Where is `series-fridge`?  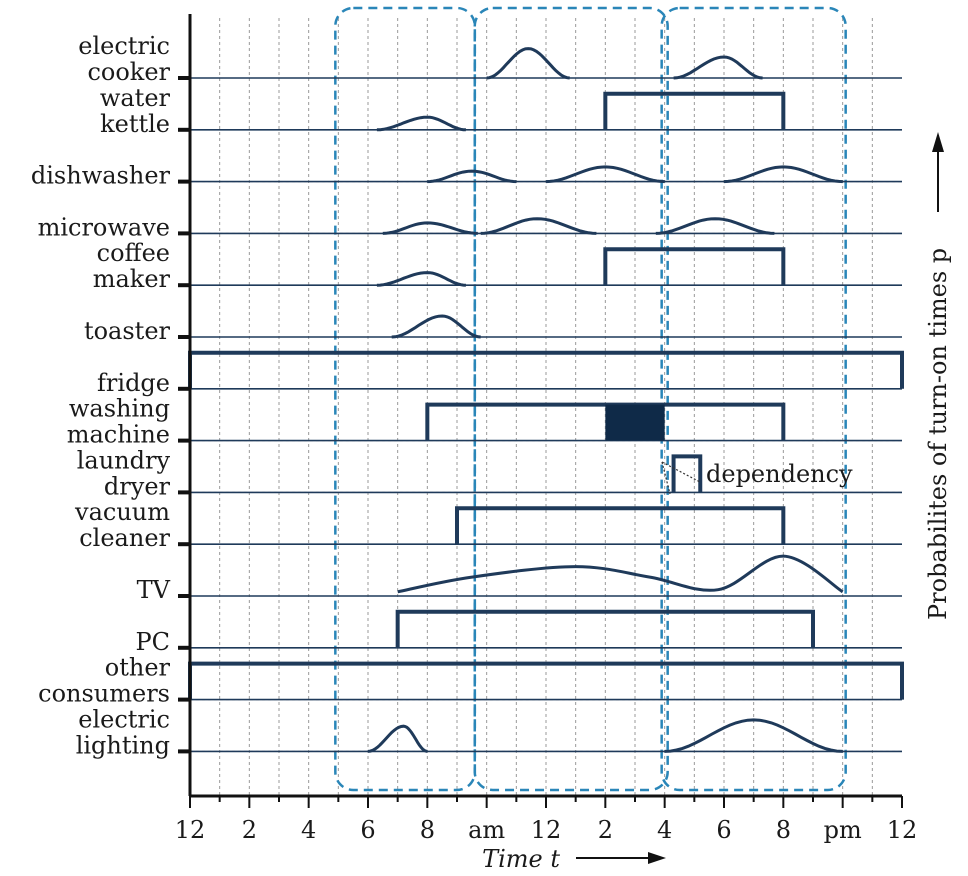 series-fridge is located at coordinates (546, 370).